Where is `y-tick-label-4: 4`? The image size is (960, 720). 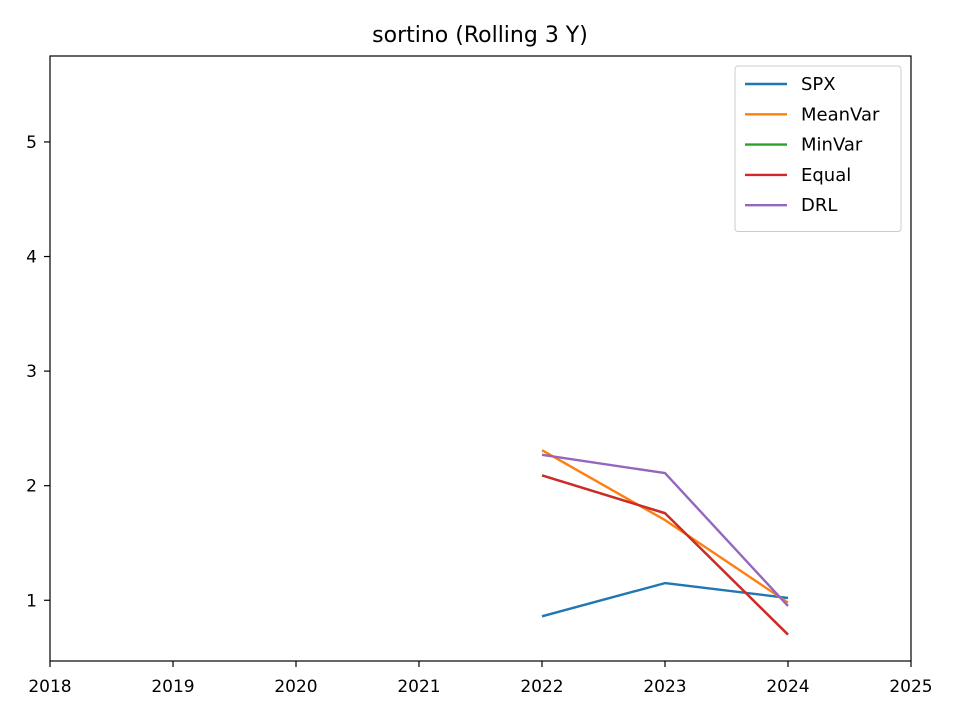
y-tick-label-4: 4 is located at coordinates (31, 258).